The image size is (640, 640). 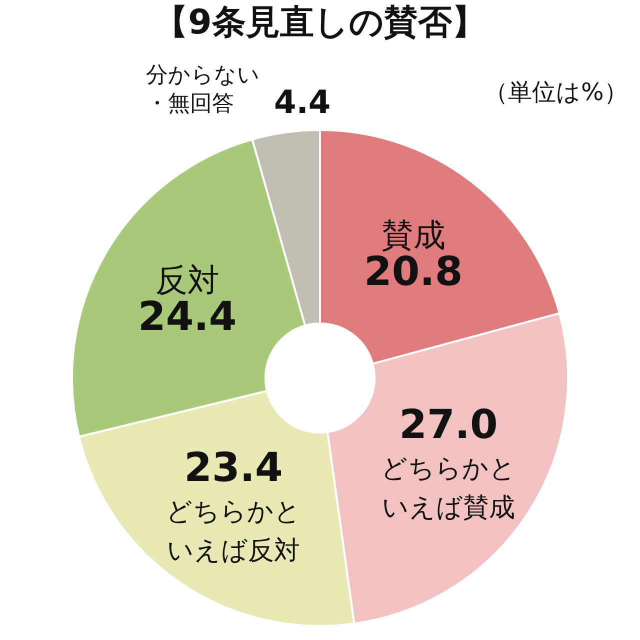 What do you see at coordinates (556, 92) in the screenshot?
I see `text: （単位は%）` at bounding box center [556, 92].